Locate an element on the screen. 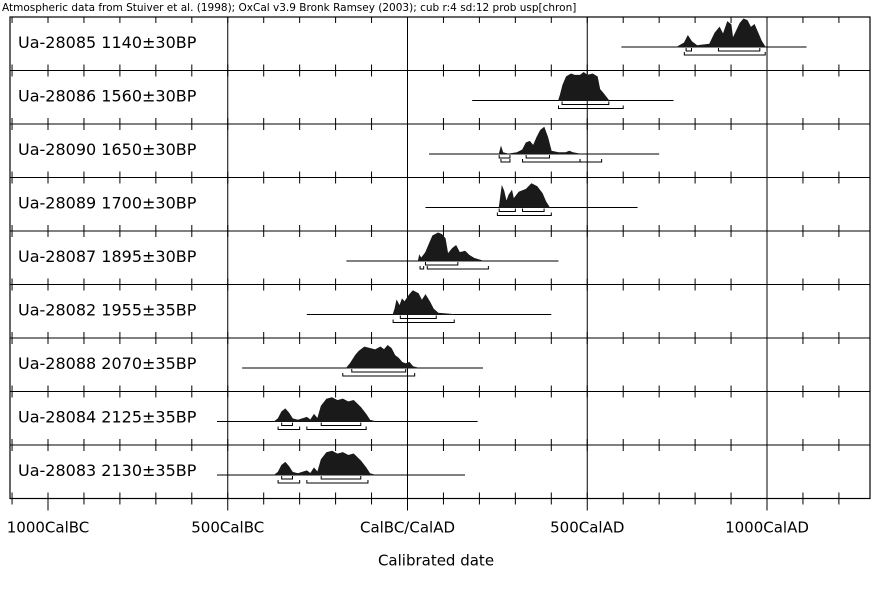 Image resolution: width=874 pixels, height=589 pixels. series-row: Ua-28090 1650±30BP is located at coordinates (440, 150).